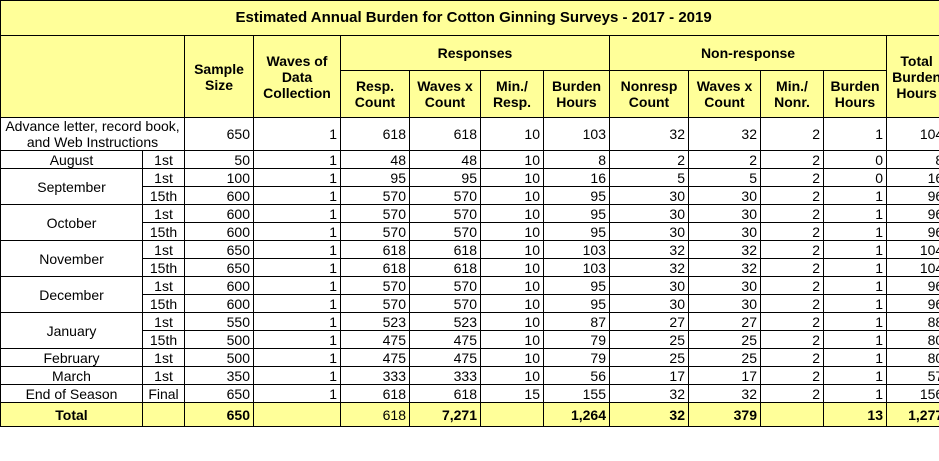 This screenshot has width=939, height=461. What do you see at coordinates (512, 94) in the screenshot?
I see `header-cell: Min./ Resp.` at bounding box center [512, 94].